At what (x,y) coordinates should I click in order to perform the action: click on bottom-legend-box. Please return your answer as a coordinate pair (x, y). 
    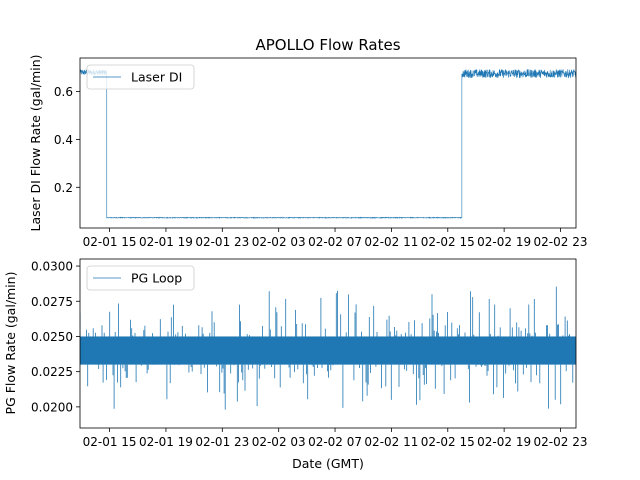
    Looking at the image, I should click on (140, 278).